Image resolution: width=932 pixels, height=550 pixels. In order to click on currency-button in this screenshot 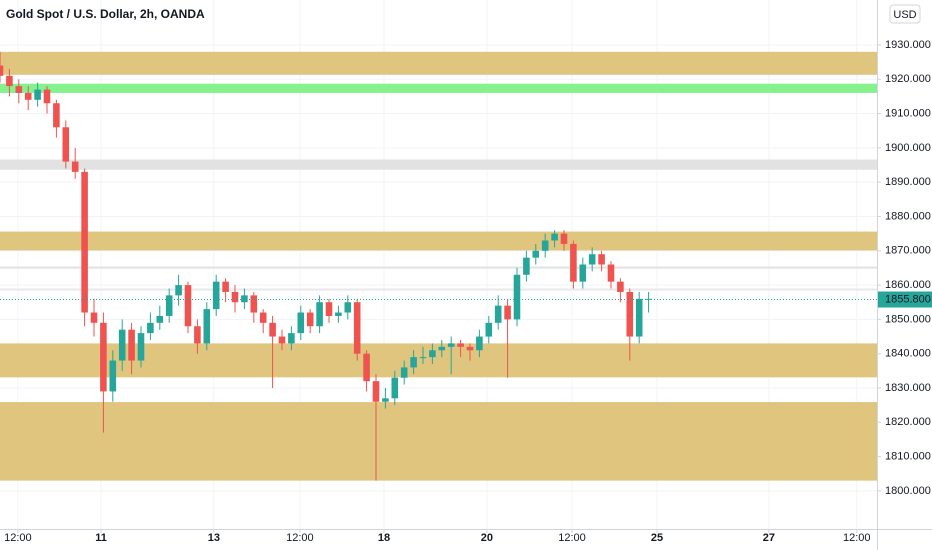, I will do `click(905, 14)`.